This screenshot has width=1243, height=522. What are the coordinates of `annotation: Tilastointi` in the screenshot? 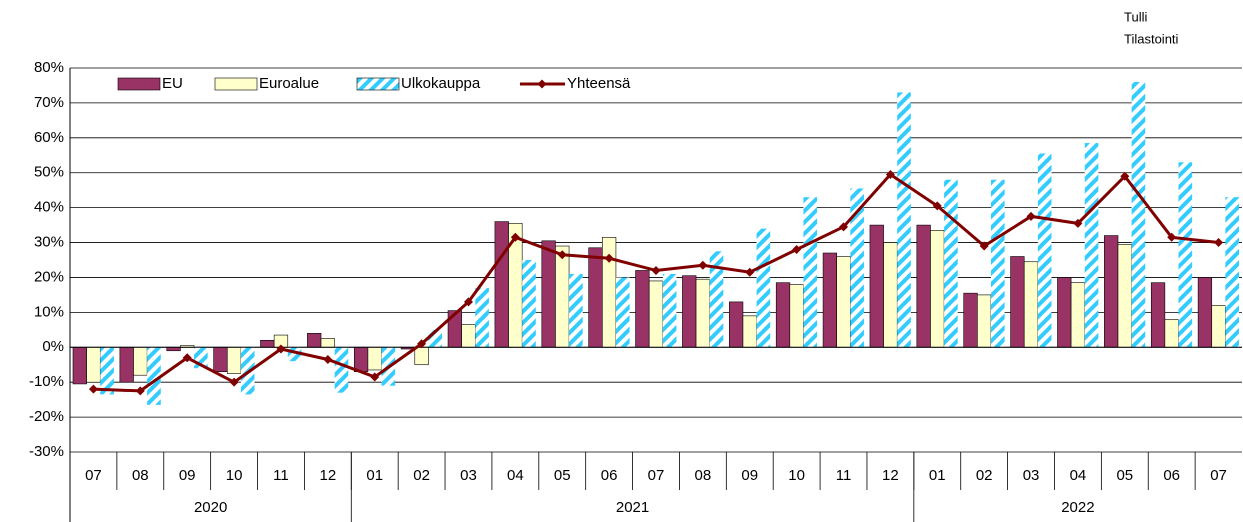 It's located at (1151, 38).